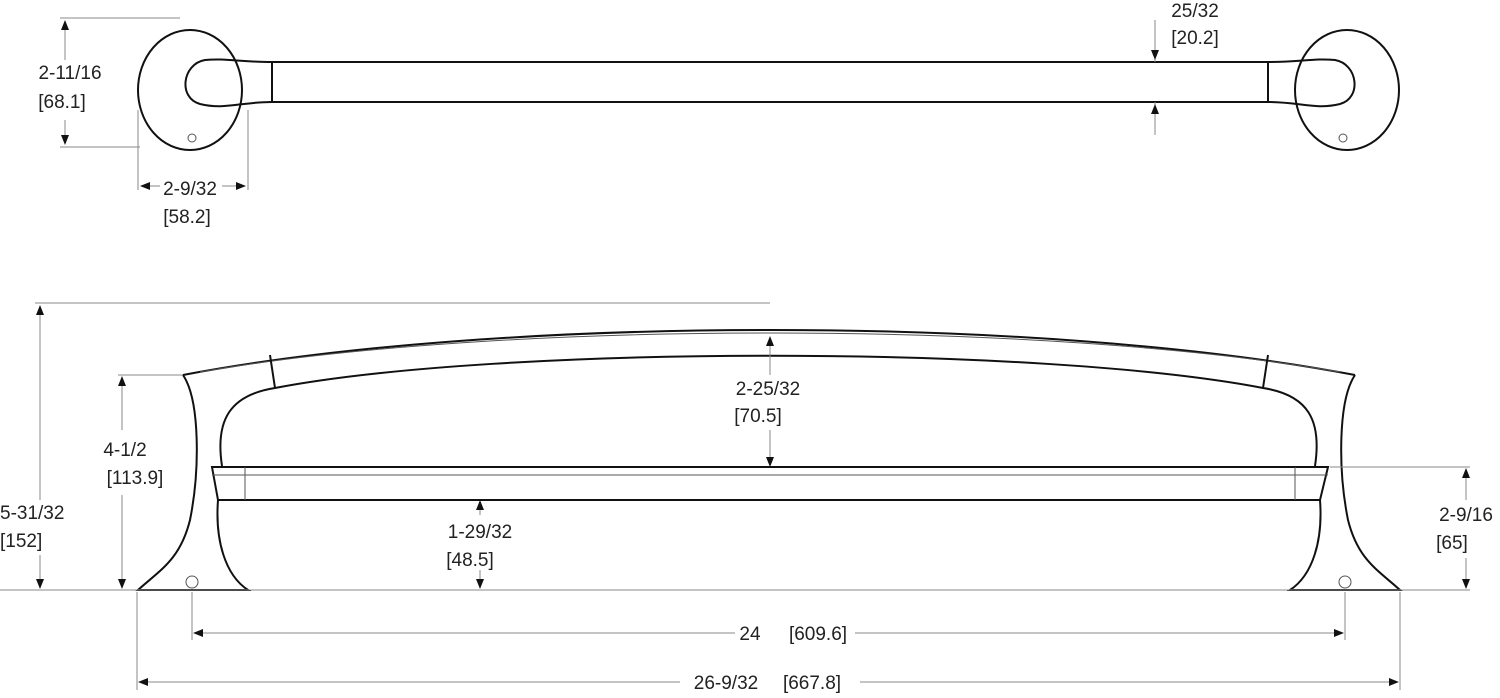 This screenshot has width=1500, height=698. I want to click on dimension: [113.9], so click(135, 478).